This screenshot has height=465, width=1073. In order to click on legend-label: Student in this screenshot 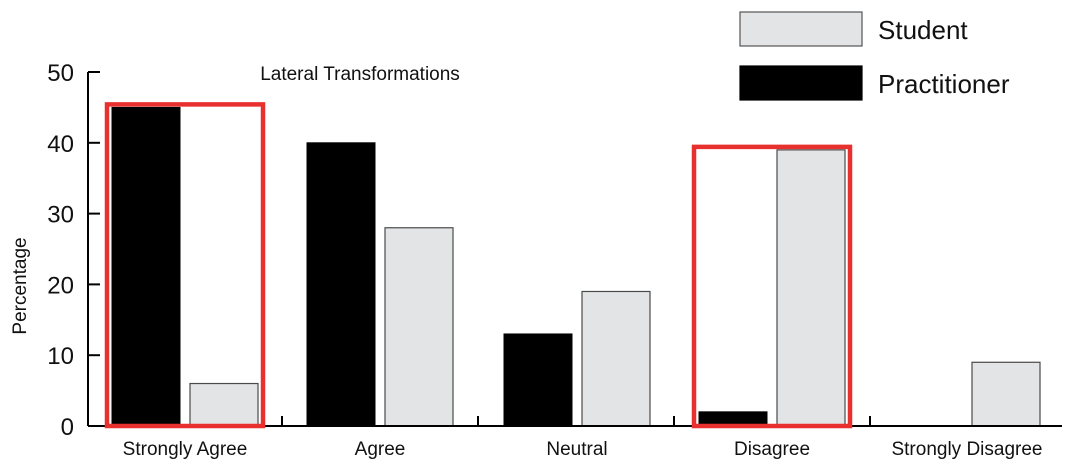, I will do `click(923, 30)`.